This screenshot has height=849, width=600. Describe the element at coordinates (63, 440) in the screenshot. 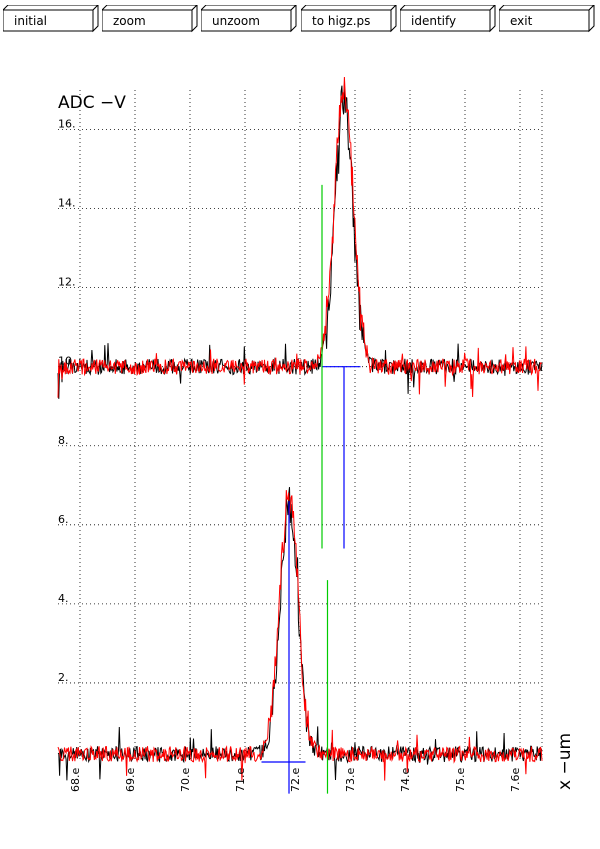

I see `y-tick-label: 8.` at that location.